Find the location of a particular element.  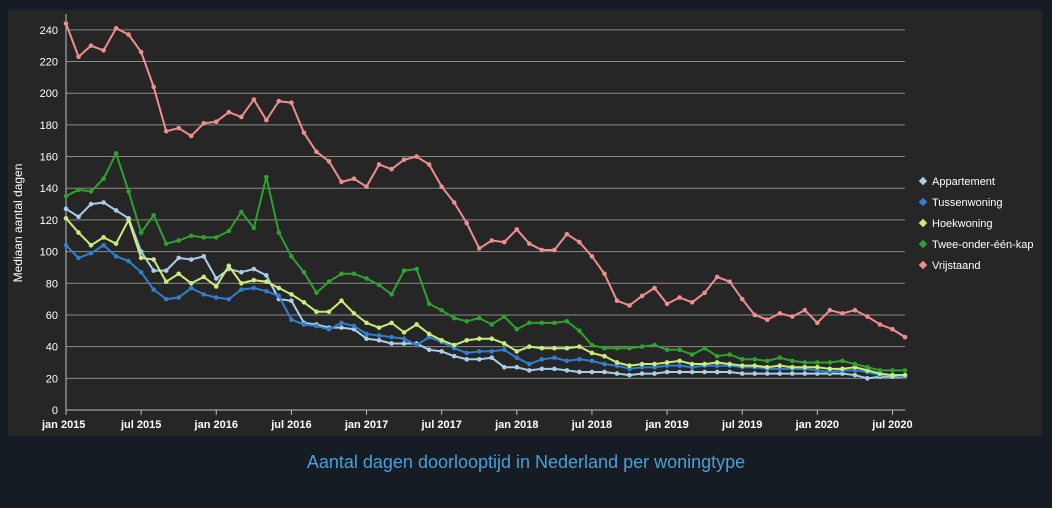

legend-label-1: Tussenwoning is located at coordinates (967, 203).